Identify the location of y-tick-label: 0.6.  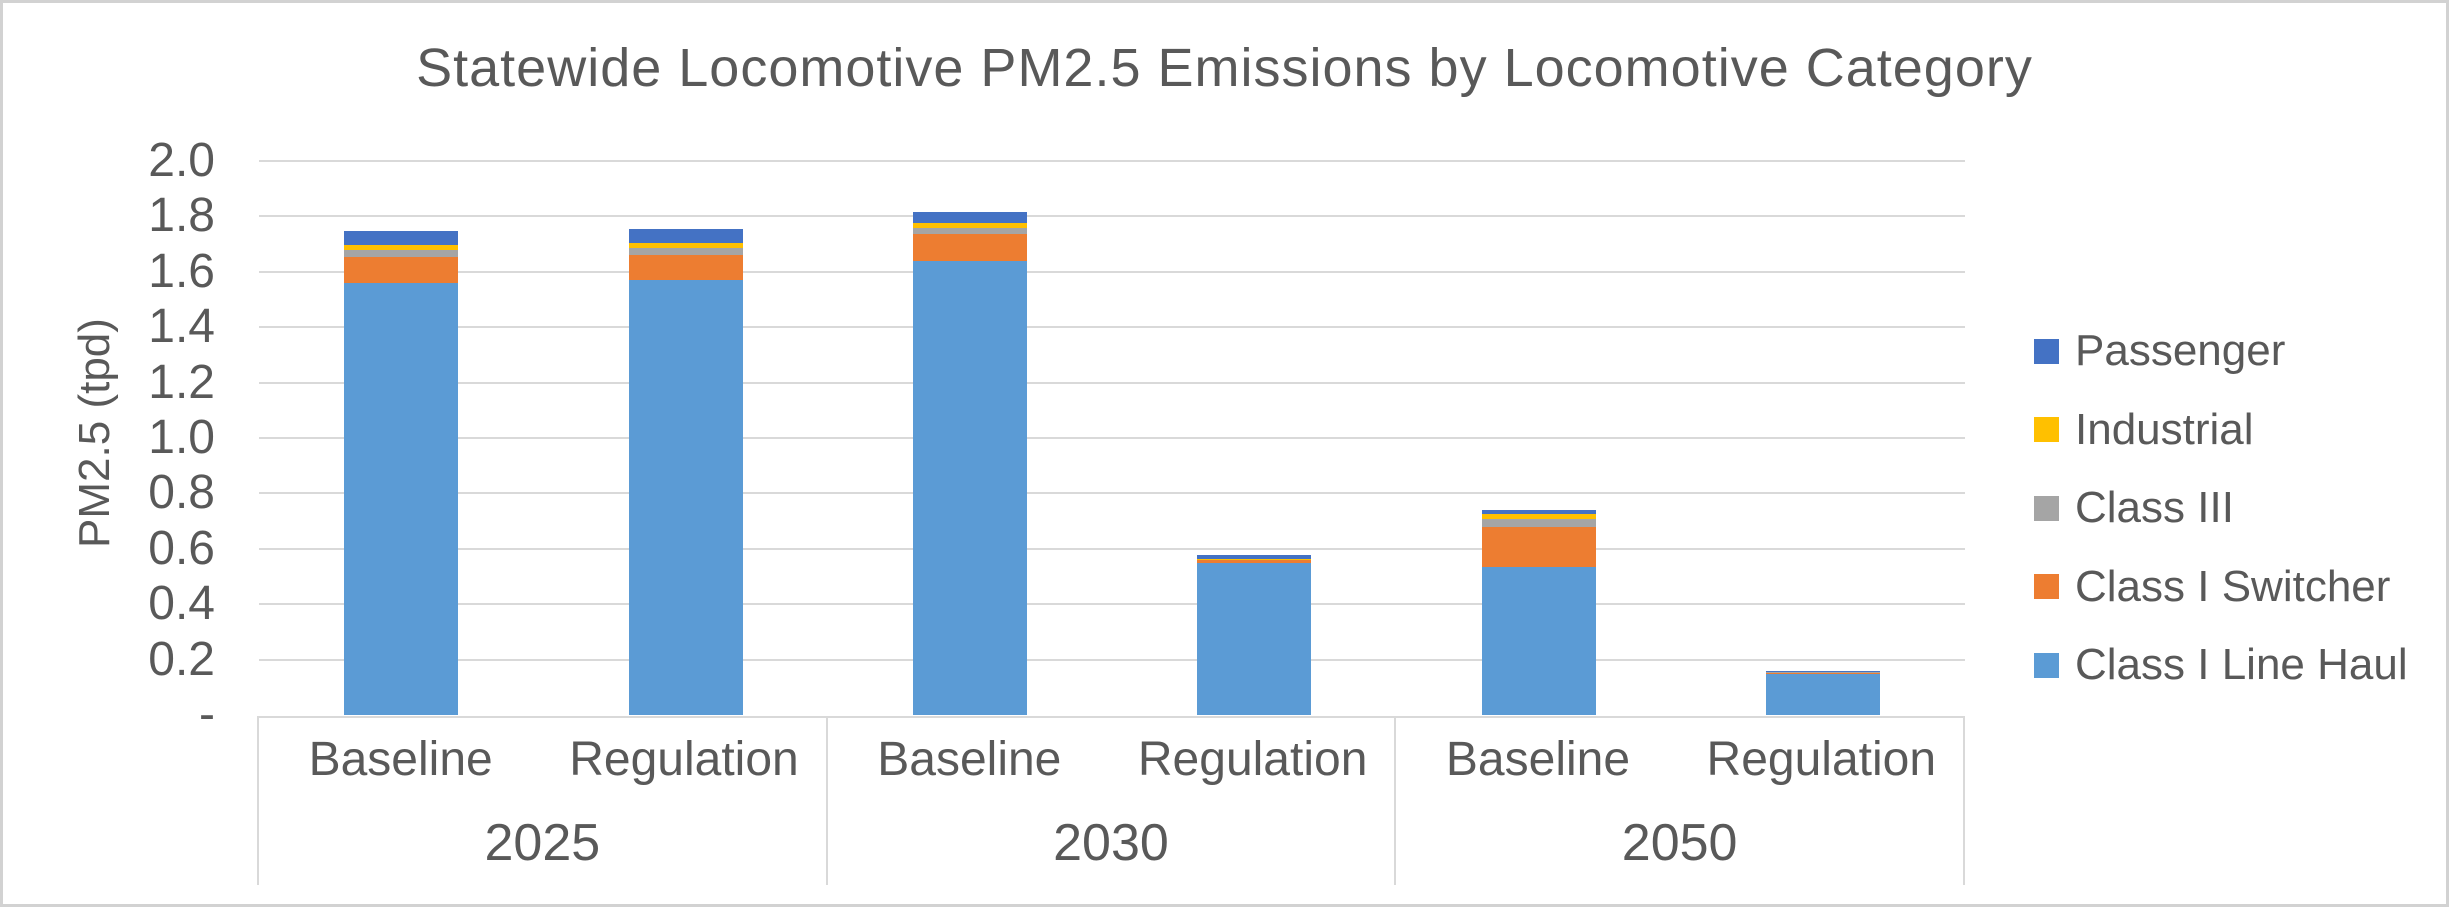
(181, 548).